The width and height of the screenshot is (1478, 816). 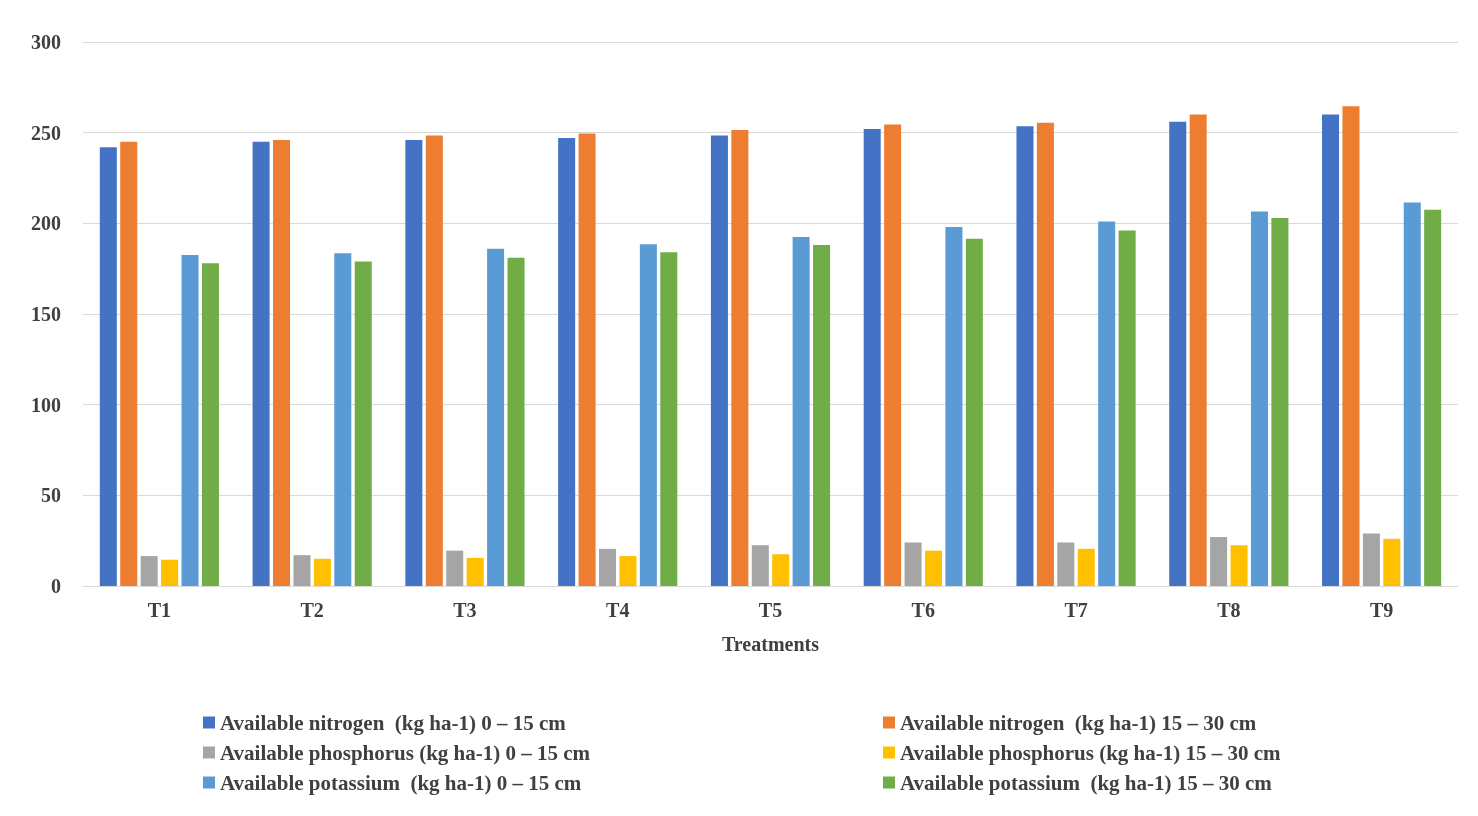 I want to click on y-tick-label: 250, so click(x=46, y=132).